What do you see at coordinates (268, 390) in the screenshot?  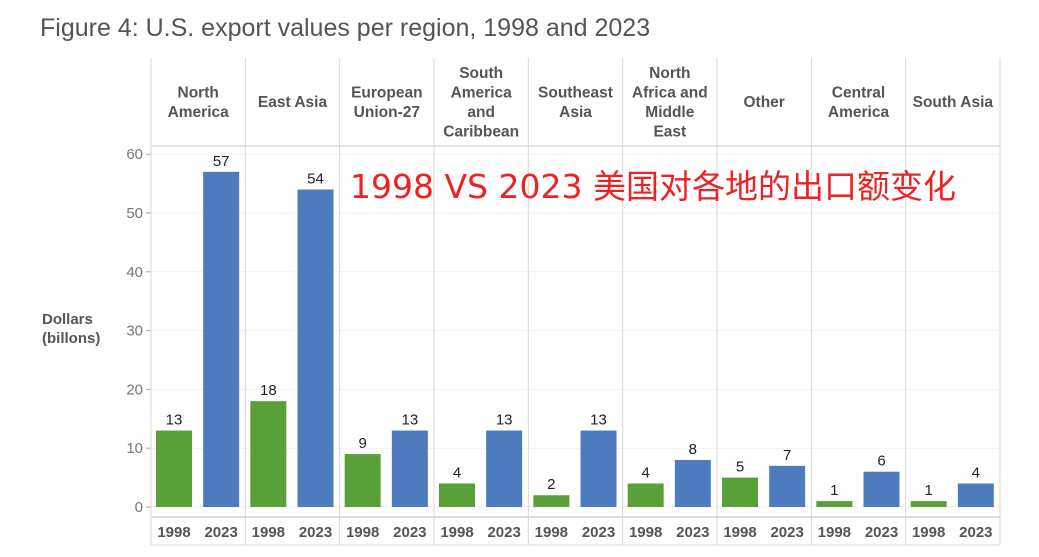 I see `data-label: 18` at bounding box center [268, 390].